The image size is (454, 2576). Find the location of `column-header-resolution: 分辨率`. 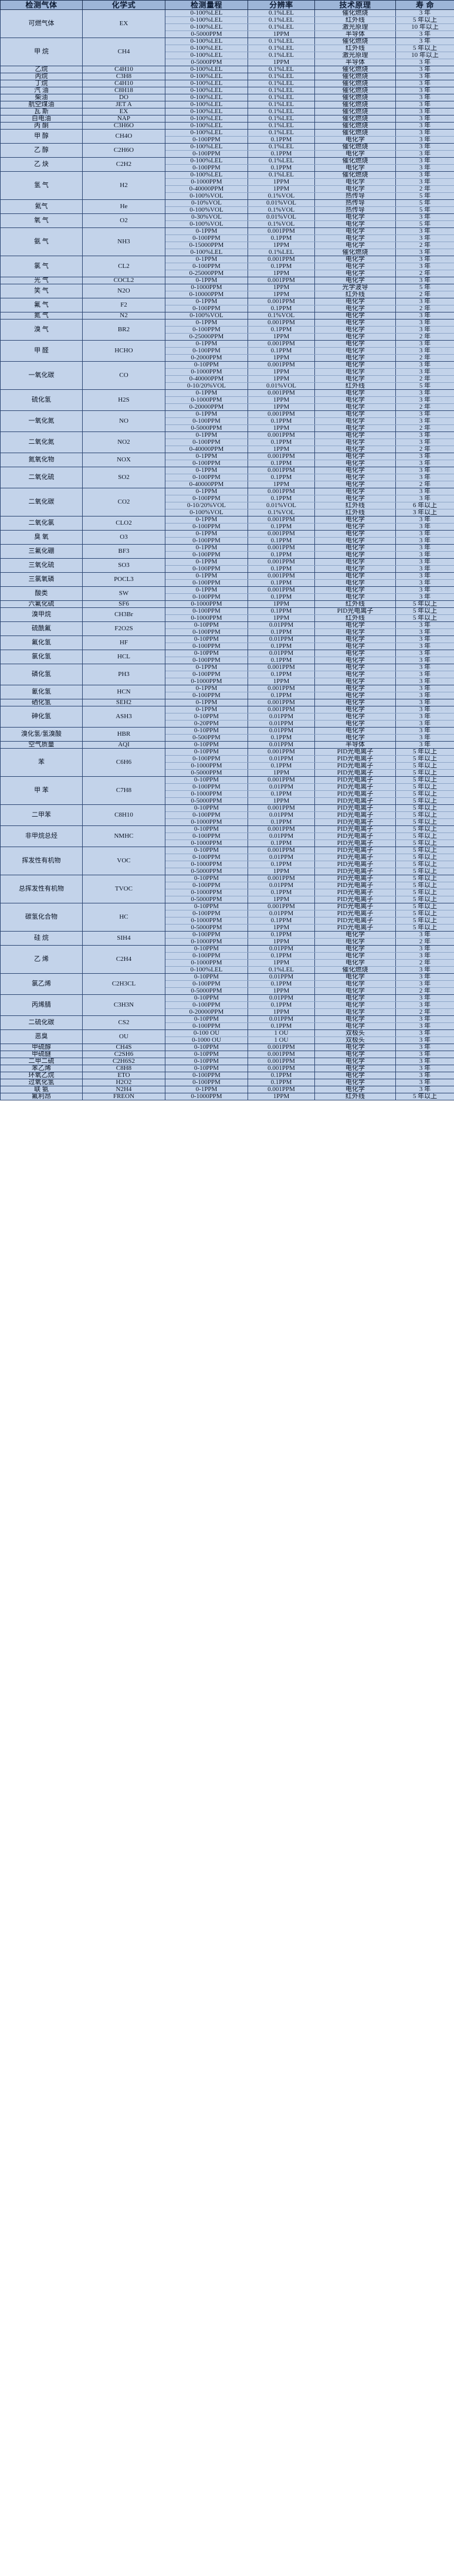

column-header-resolution: 分辨率 is located at coordinates (281, 5).